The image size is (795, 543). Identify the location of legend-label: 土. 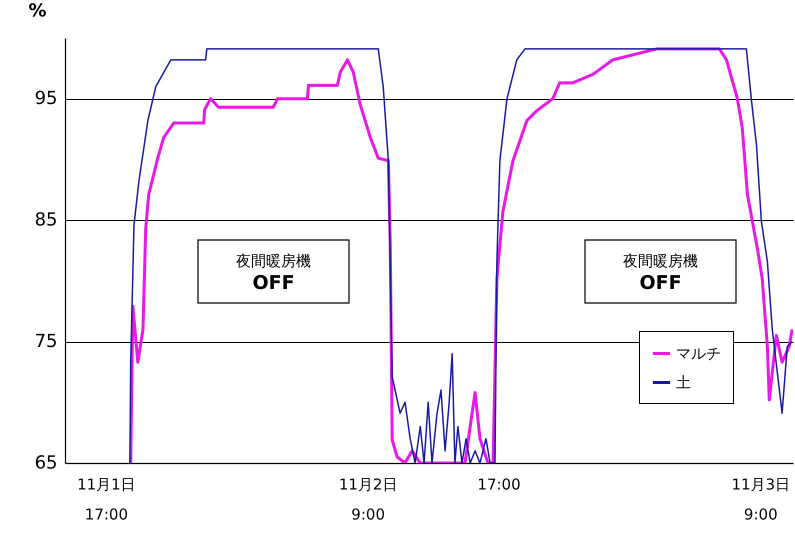
(683, 383).